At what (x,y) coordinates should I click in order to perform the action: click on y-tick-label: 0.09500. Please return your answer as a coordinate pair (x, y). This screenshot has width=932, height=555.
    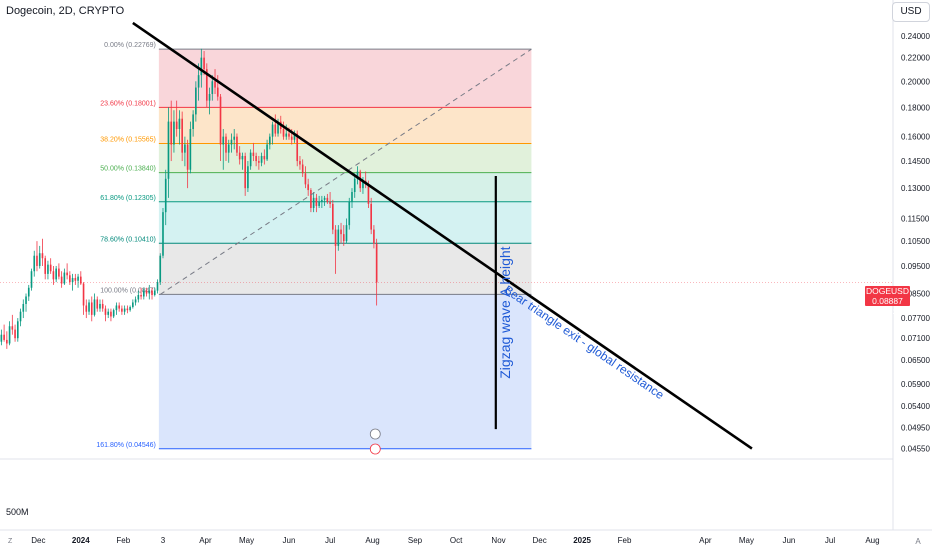
    Looking at the image, I should click on (915, 266).